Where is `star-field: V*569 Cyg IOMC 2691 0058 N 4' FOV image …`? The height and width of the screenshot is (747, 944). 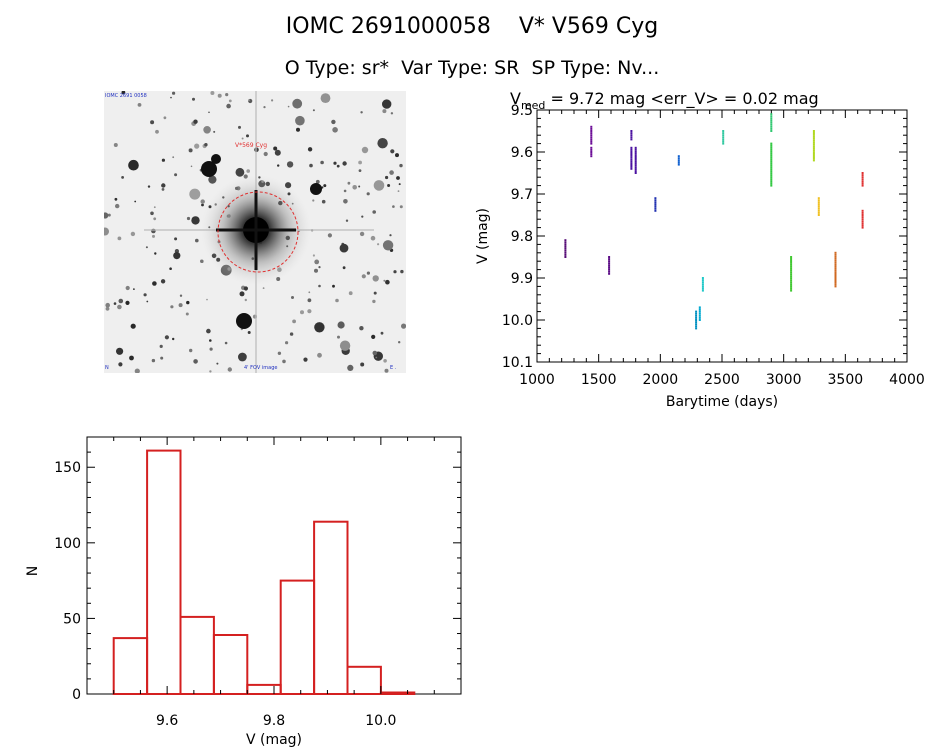 star-field: V*569 Cyg IOMC 2691 0058 N 4' FOV image … is located at coordinates (255, 232).